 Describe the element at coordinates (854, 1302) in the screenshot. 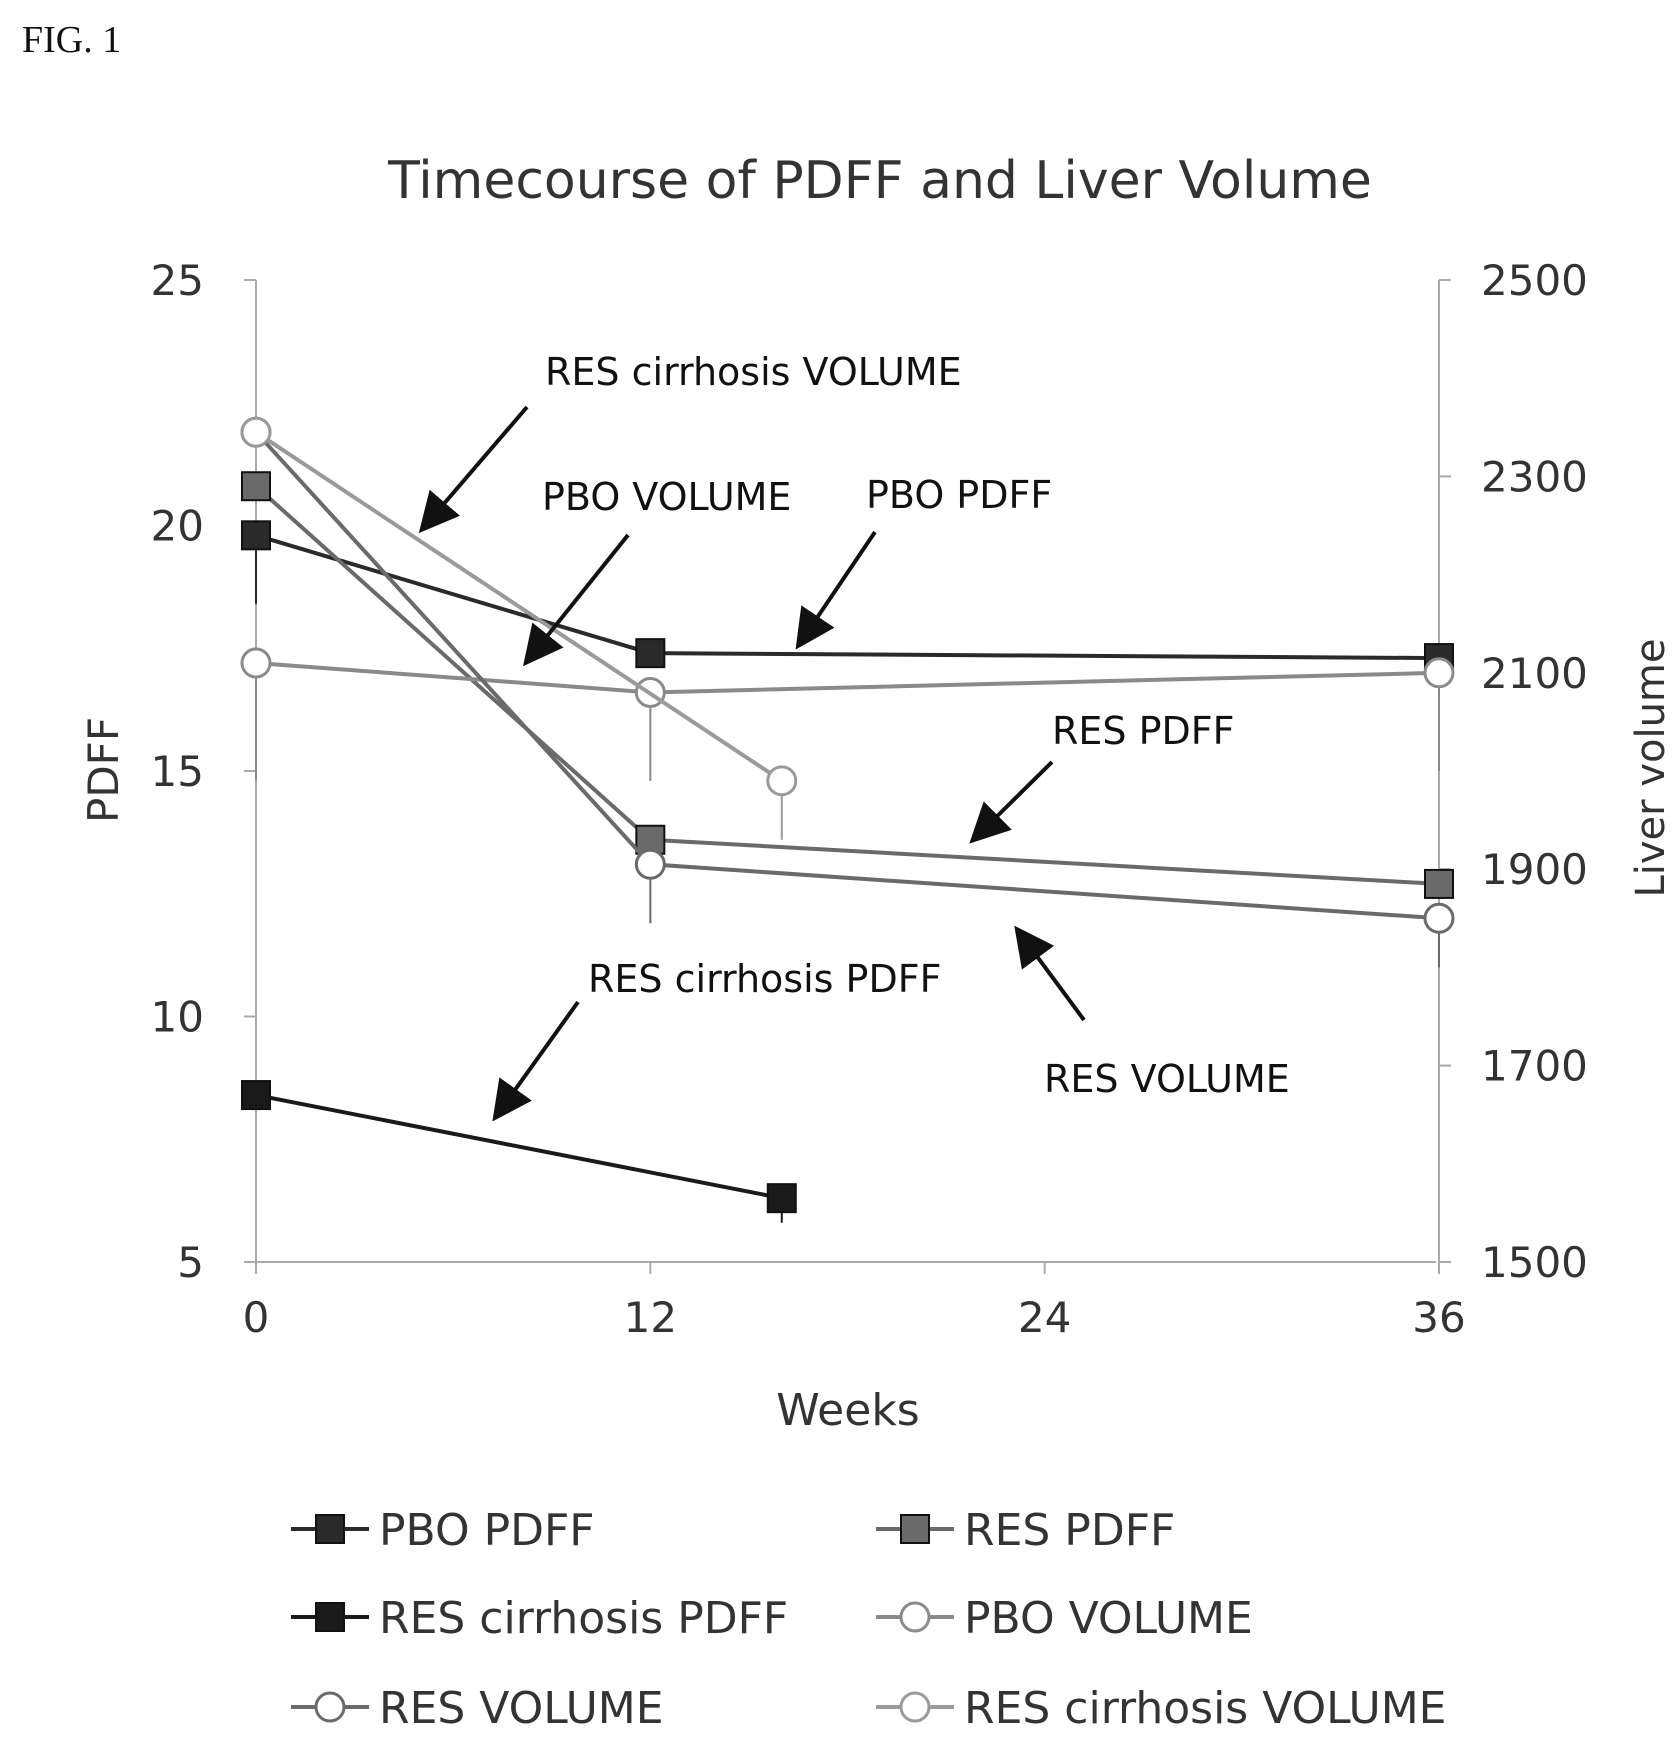

I see `x-axis-ticks: 0 12 24 36` at that location.